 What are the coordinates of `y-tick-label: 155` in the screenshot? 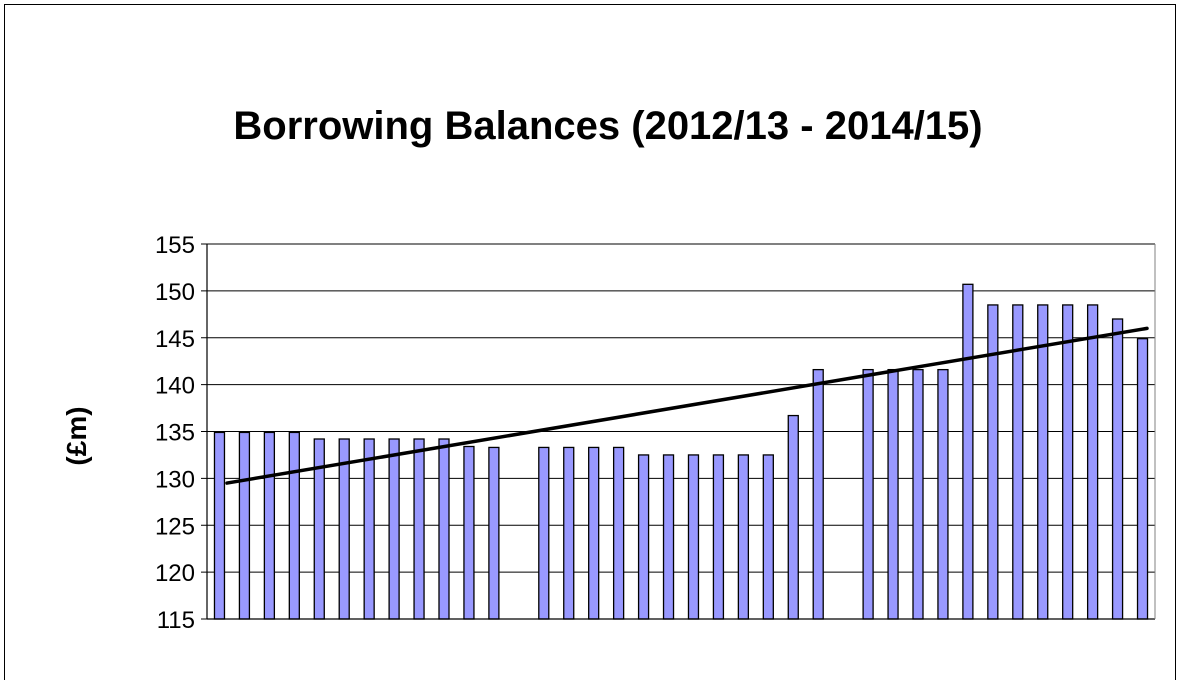 It's located at (175, 245).